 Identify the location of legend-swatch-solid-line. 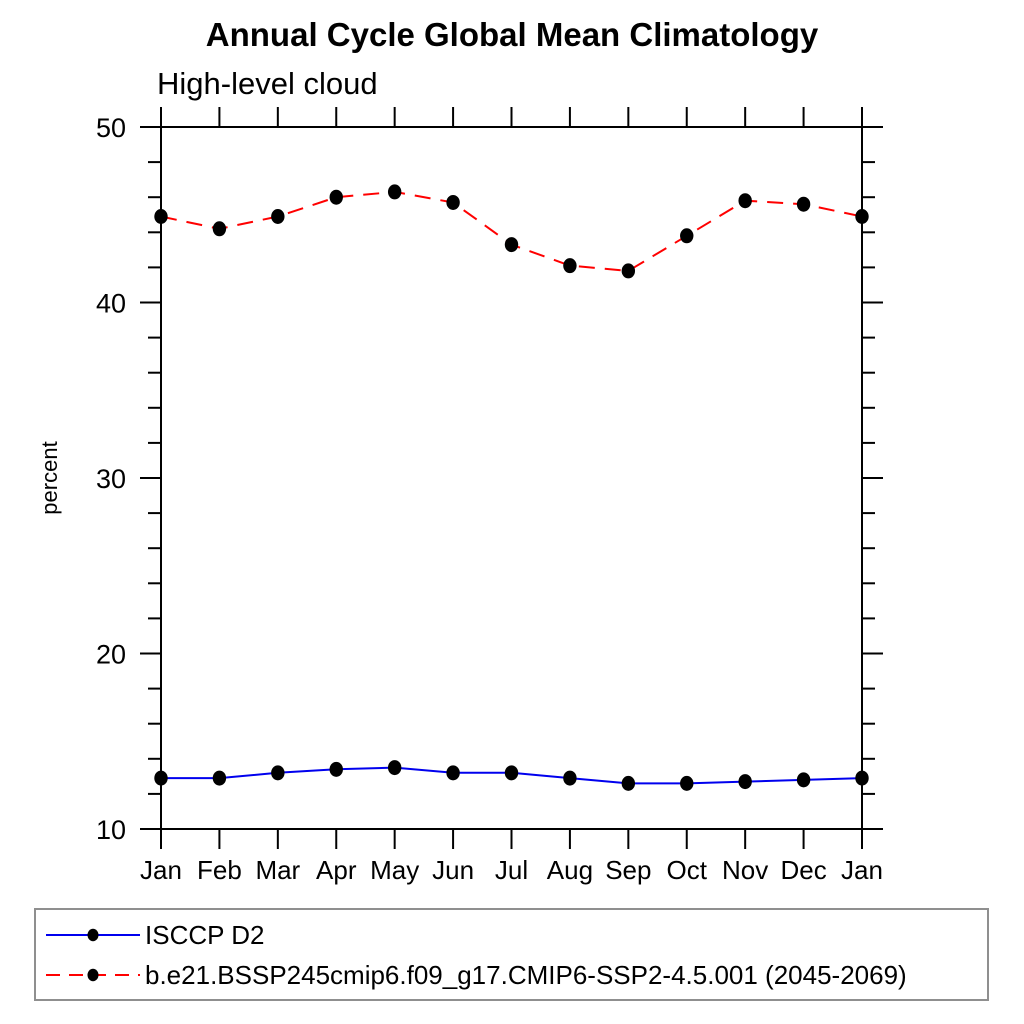
(93, 934).